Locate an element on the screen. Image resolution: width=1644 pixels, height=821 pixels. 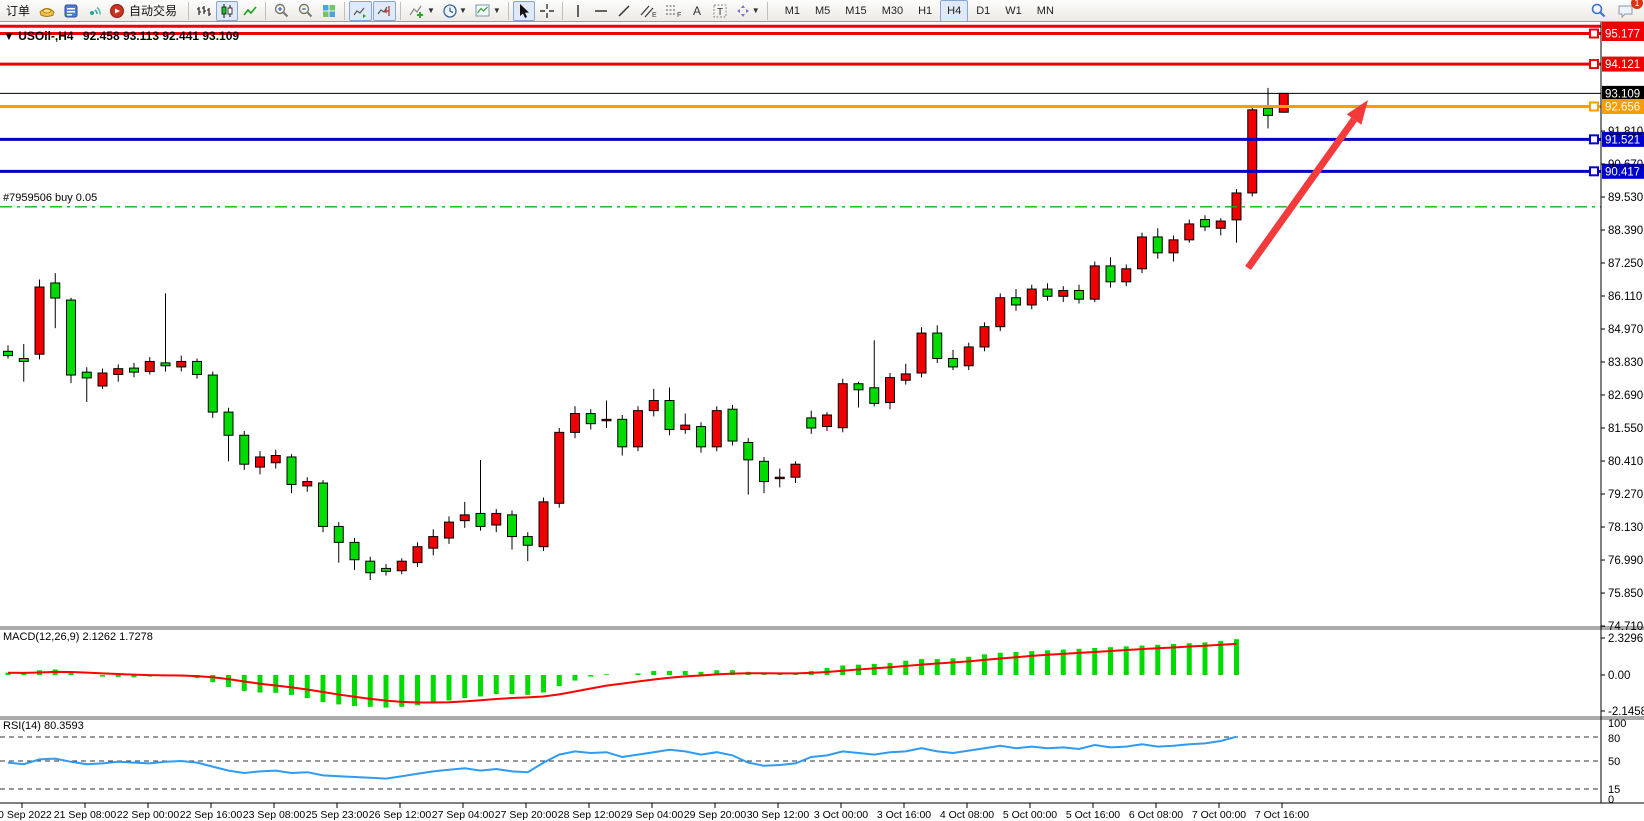
candlestick-chart-icon is located at coordinates (227, 10).